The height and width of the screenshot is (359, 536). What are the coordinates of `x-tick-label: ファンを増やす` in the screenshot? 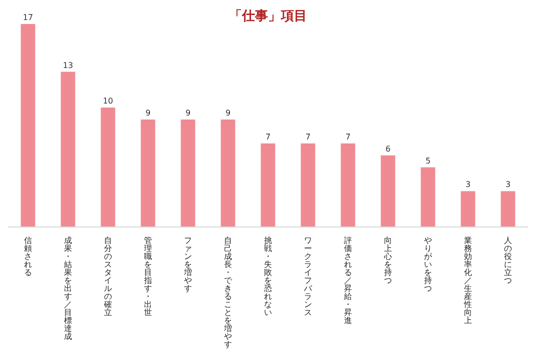 It's located at (187, 264).